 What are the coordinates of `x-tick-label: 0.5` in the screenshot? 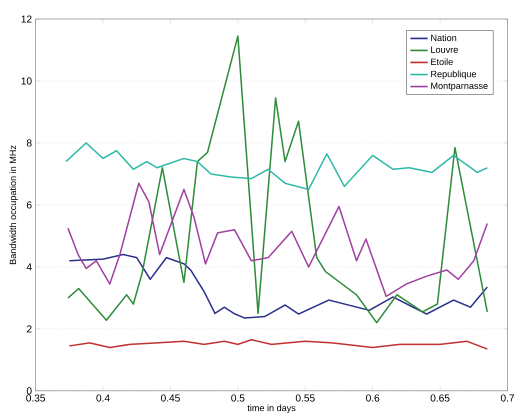 It's located at (237, 398).